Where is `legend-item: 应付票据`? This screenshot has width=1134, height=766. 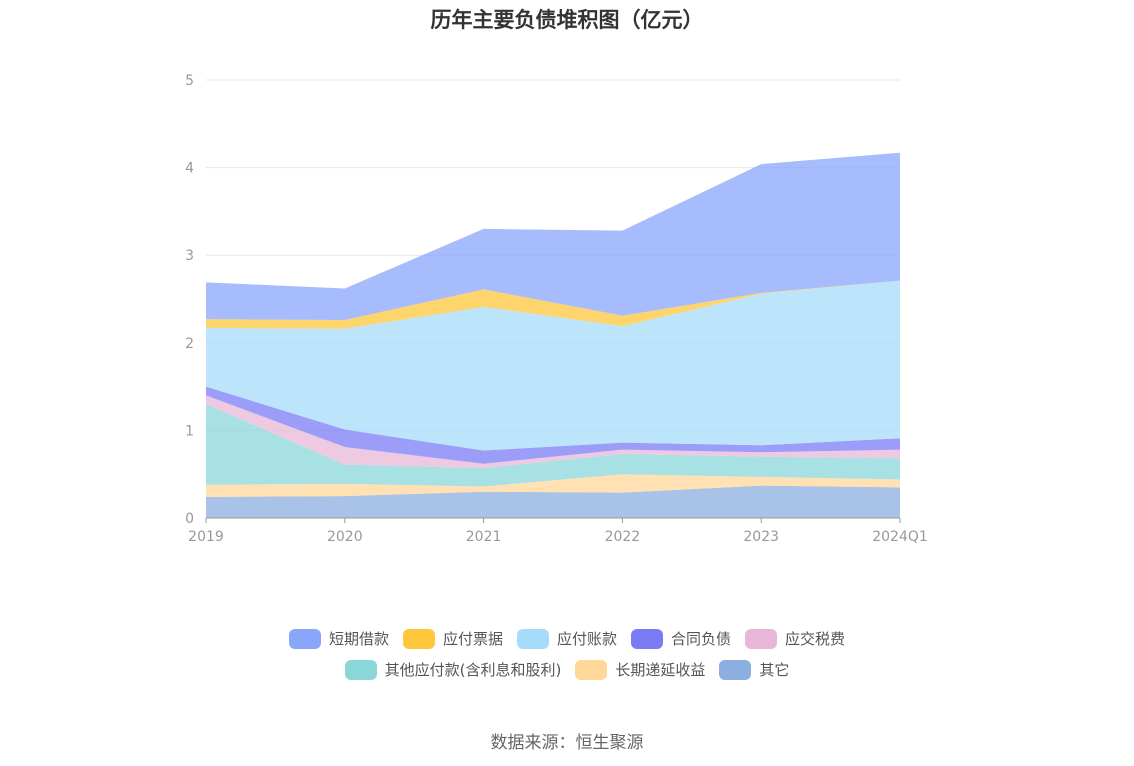
legend-item: 应付票据 is located at coordinates (452, 638).